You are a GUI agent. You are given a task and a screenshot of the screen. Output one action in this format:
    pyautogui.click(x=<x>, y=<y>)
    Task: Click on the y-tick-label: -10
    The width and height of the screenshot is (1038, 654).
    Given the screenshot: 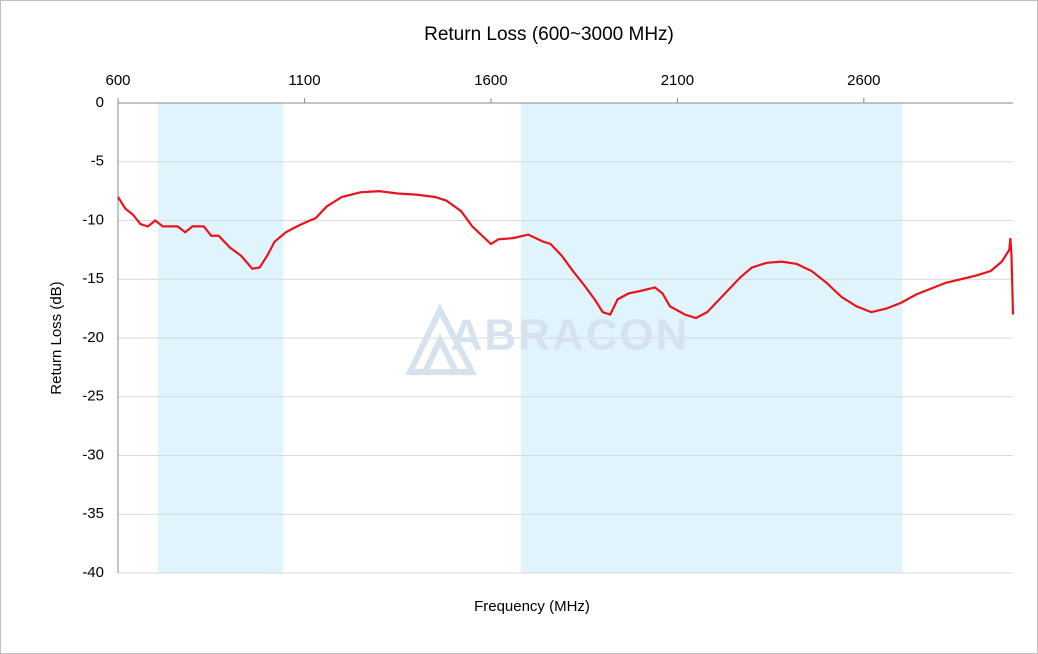 What is the action you would take?
    pyautogui.click(x=93, y=219)
    